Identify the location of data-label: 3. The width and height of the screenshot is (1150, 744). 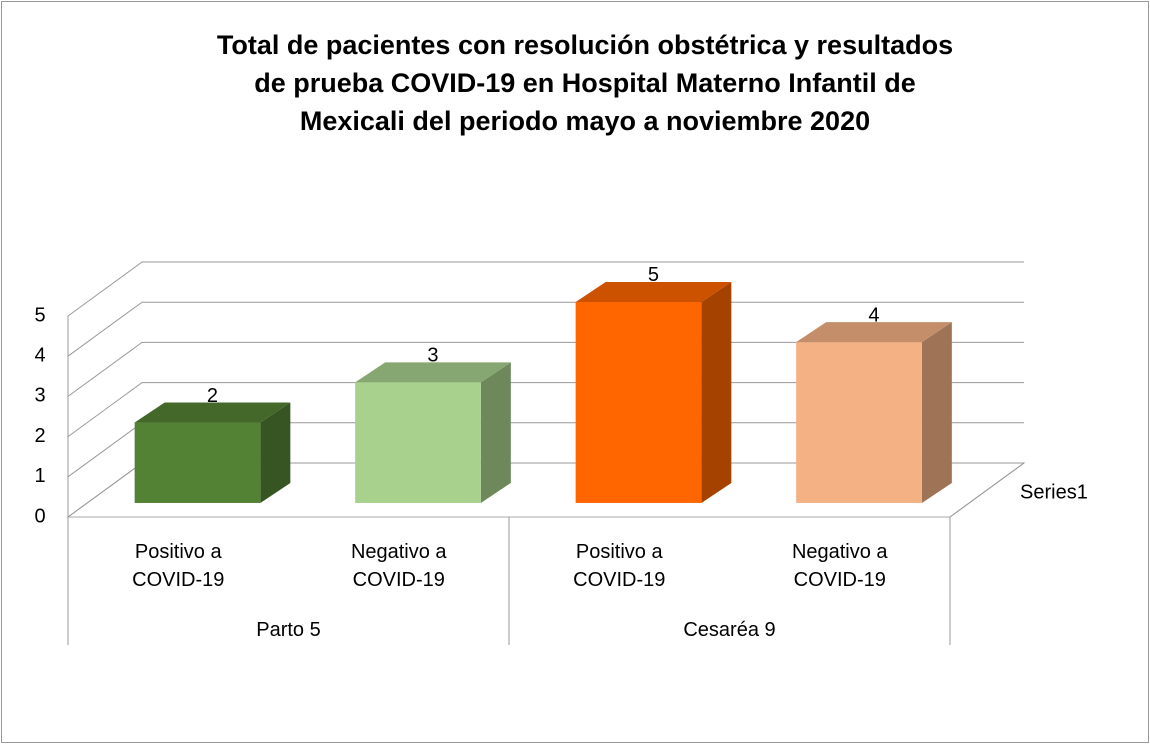
(432, 356).